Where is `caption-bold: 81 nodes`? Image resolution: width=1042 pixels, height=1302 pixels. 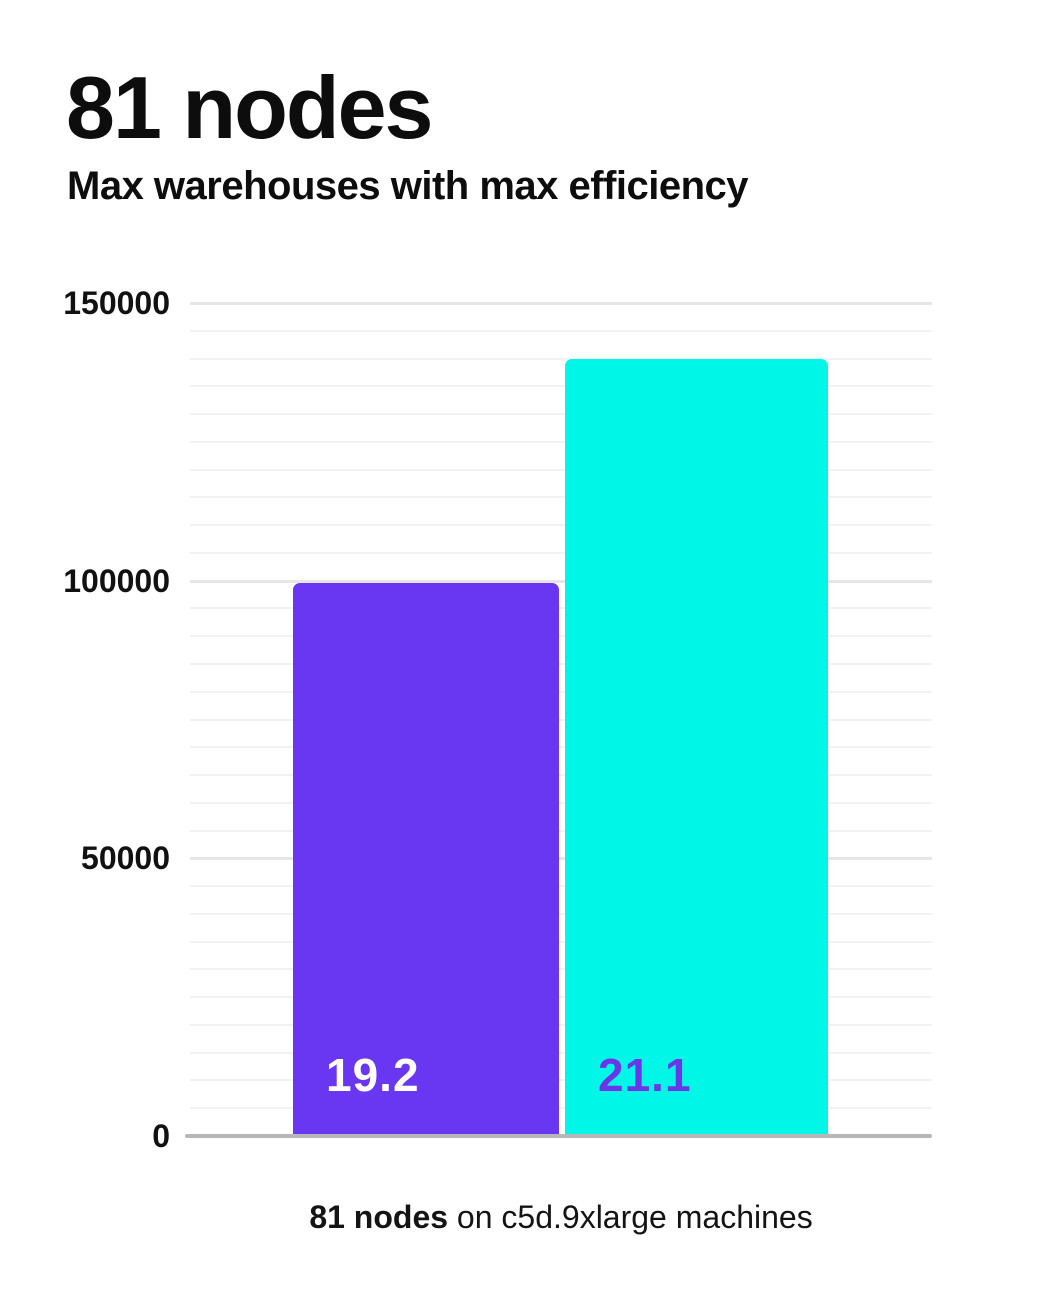 caption-bold: 81 nodes is located at coordinates (379, 1217).